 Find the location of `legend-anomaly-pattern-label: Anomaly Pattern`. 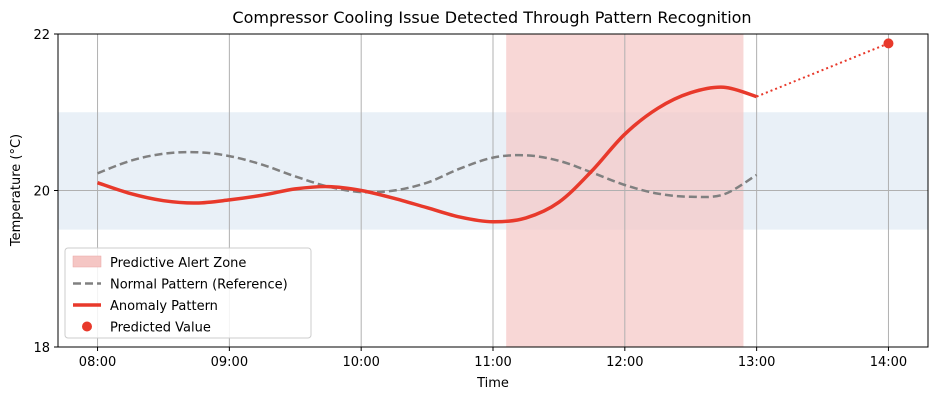

legend-anomaly-pattern-label: Anomaly Pattern is located at coordinates (164, 306).